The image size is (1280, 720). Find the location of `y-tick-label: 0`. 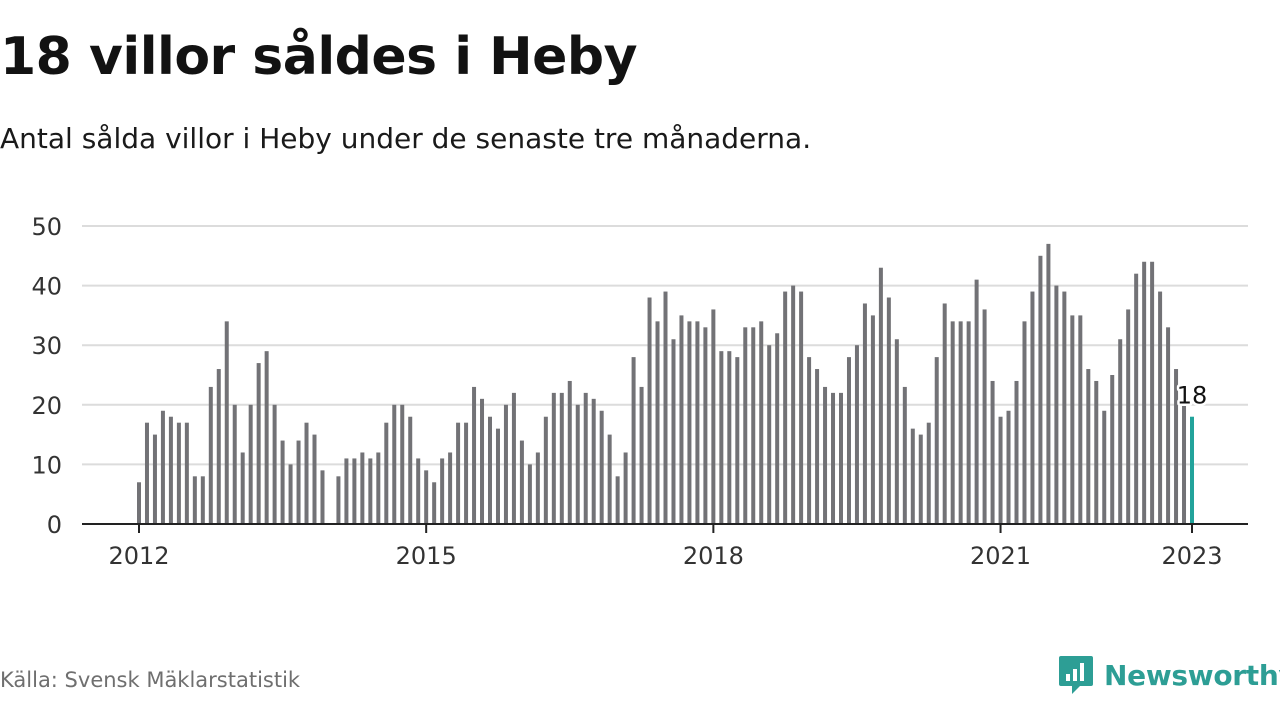

y-tick-label: 0 is located at coordinates (54, 525).